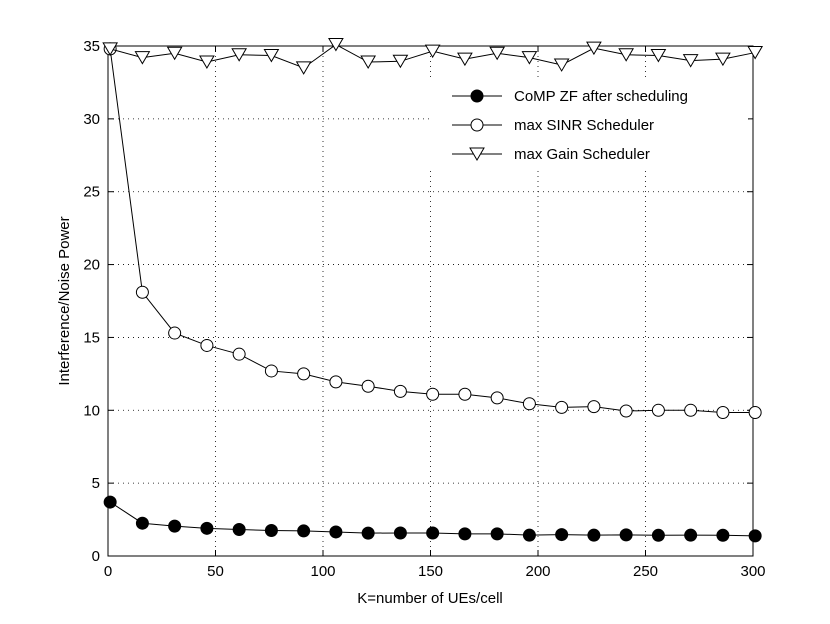  I want to click on legend-label: max Gain Scheduler, so click(582, 154).